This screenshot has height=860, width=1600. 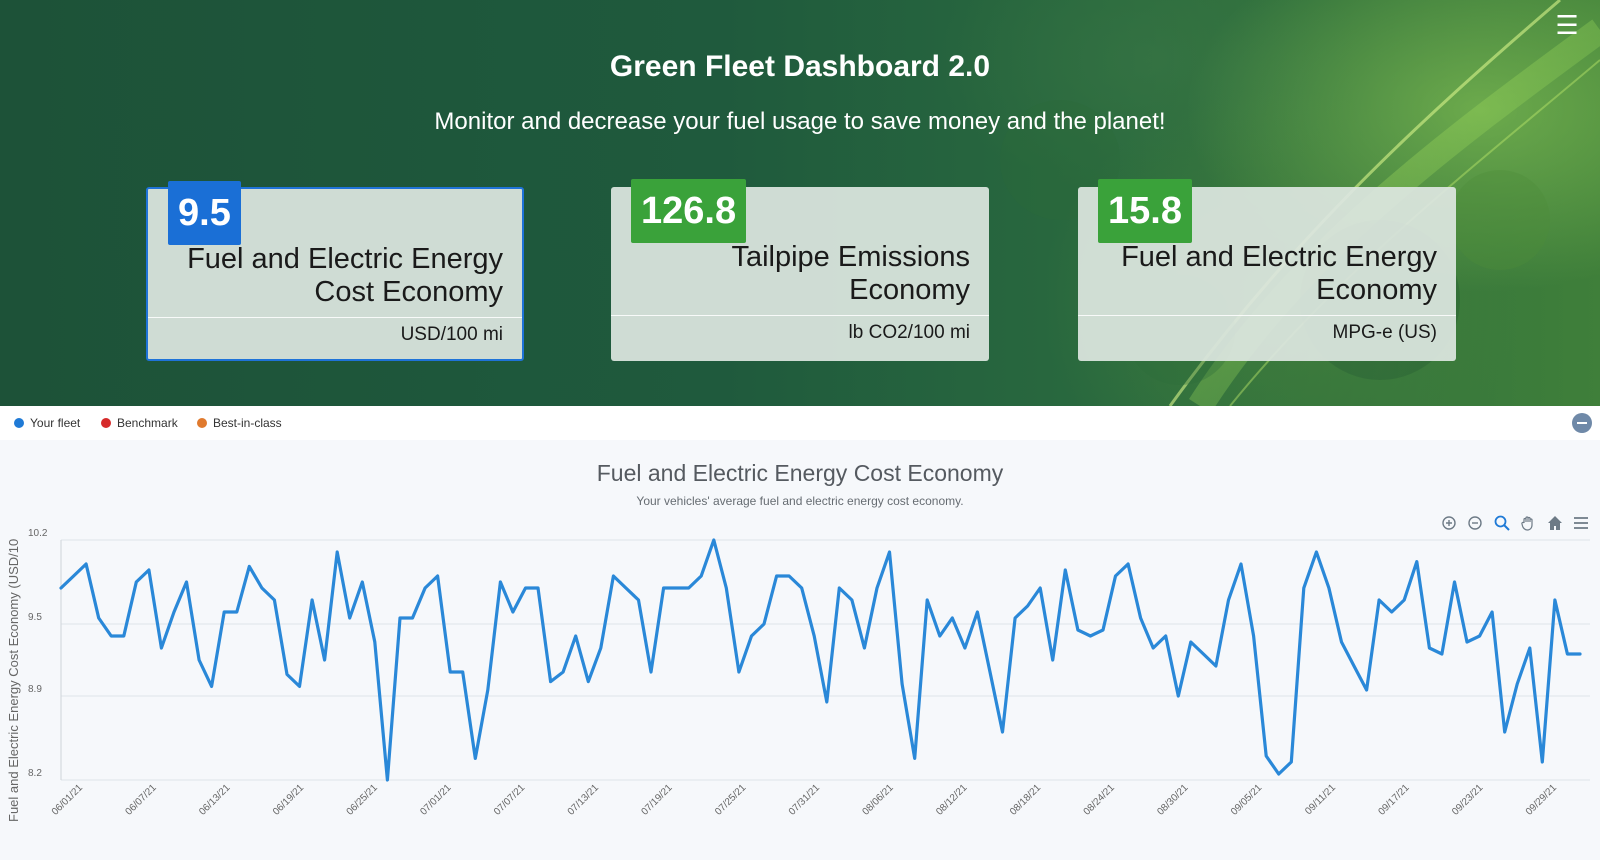 I want to click on reset-home-icon, so click(x=1555, y=523).